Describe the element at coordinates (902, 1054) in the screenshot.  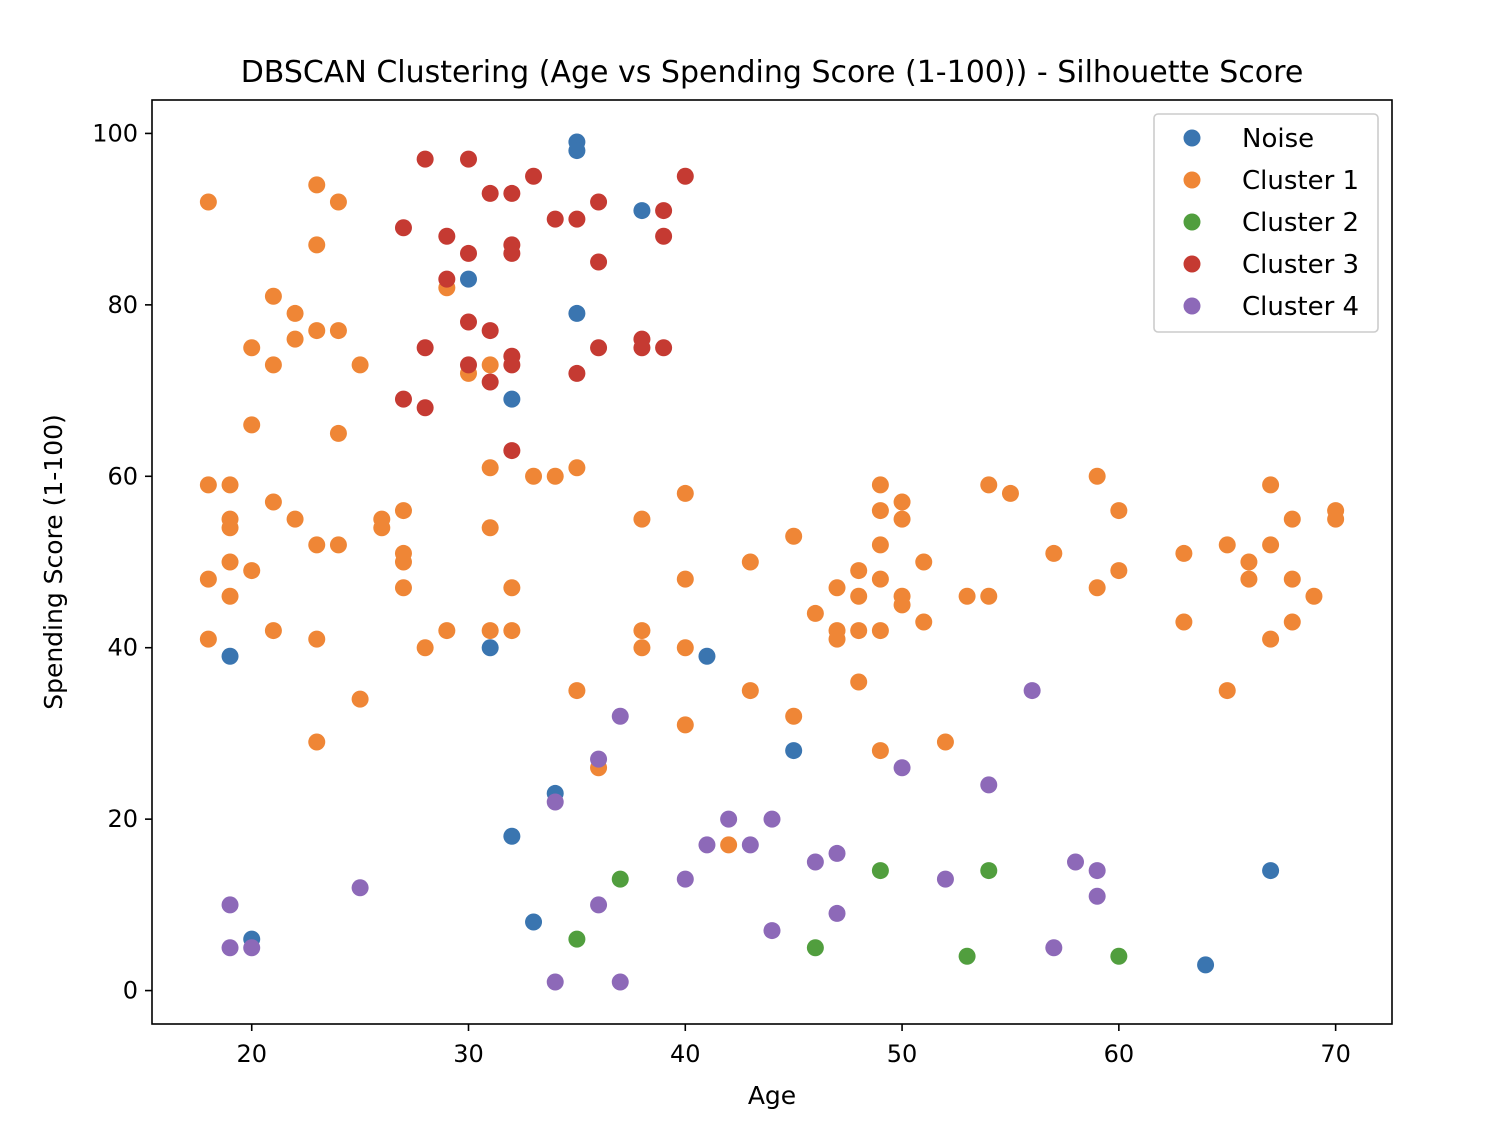
I see `x-tick-label: 50` at that location.